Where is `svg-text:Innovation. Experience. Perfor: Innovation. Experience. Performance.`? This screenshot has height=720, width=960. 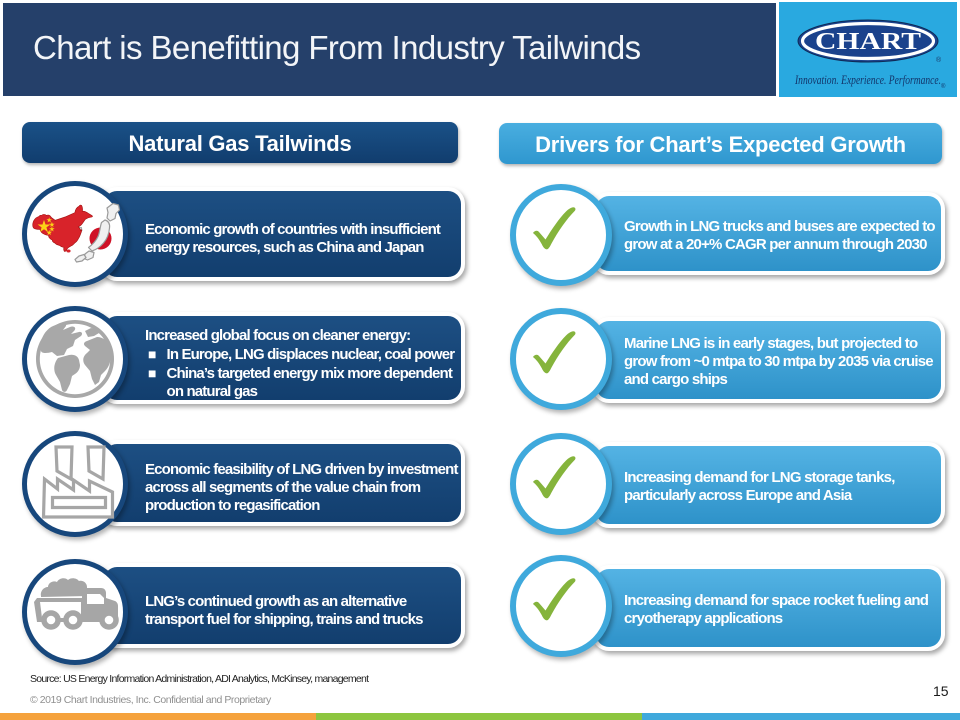 svg-text:Innovation. Experience. Perfor: Innovation. Experience. Performance. is located at coordinates (867, 80).